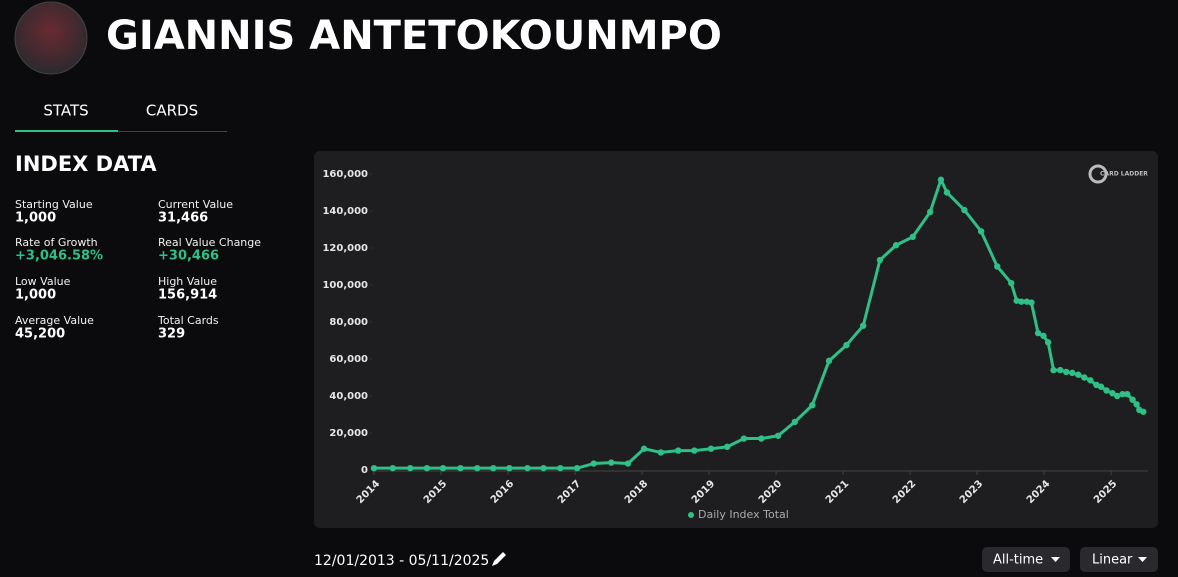 Image resolution: width=1178 pixels, height=577 pixels. I want to click on legend-swatch, so click(691, 515).